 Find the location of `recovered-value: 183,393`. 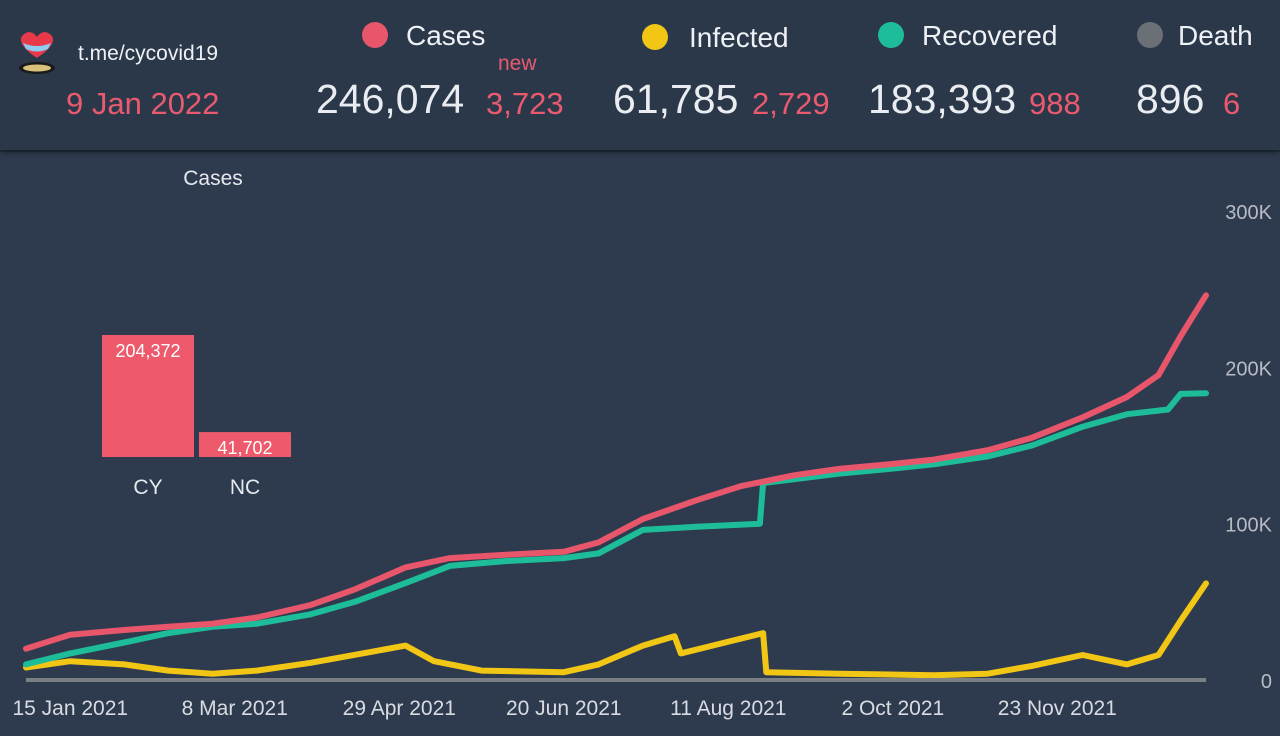

recovered-value: 183,393 is located at coordinates (942, 99).